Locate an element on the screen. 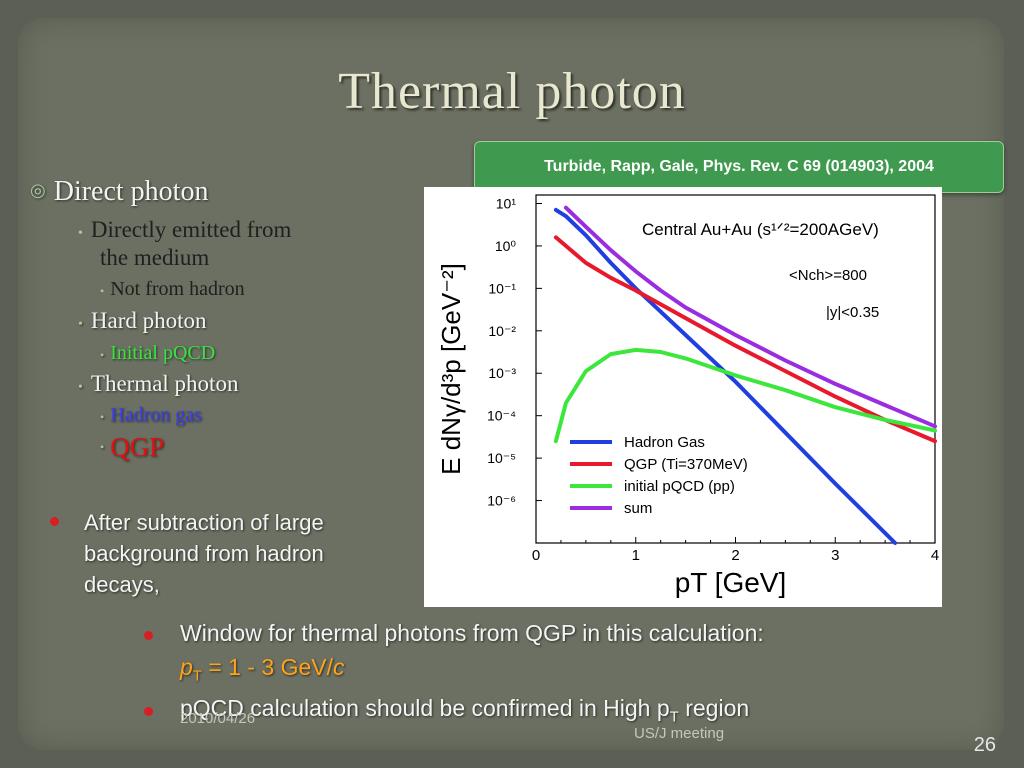 The image size is (1024, 768). outline-item-direct-photon: ◎ Direct photon is located at coordinates (119, 192).